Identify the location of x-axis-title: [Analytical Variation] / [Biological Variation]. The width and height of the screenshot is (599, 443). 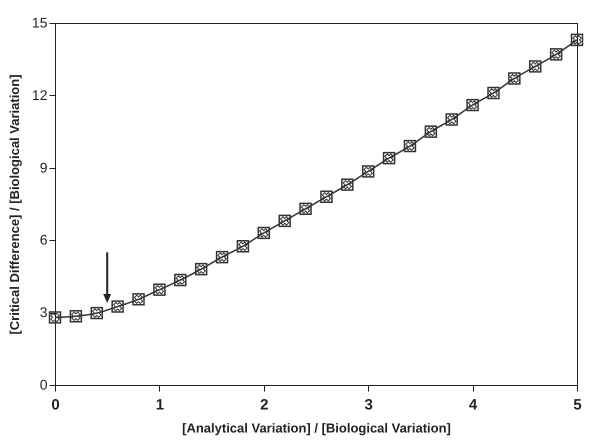
(316, 428).